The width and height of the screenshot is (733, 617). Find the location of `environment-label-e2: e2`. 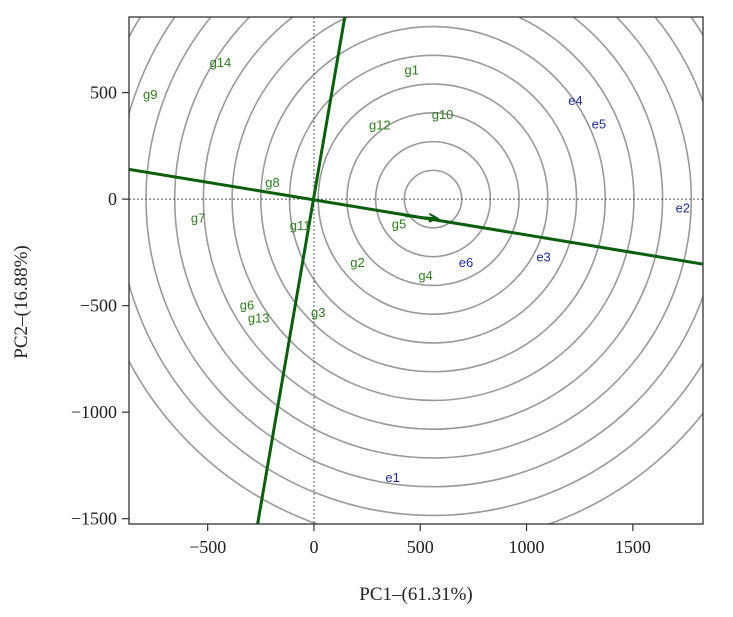

environment-label-e2: e2 is located at coordinates (683, 208).